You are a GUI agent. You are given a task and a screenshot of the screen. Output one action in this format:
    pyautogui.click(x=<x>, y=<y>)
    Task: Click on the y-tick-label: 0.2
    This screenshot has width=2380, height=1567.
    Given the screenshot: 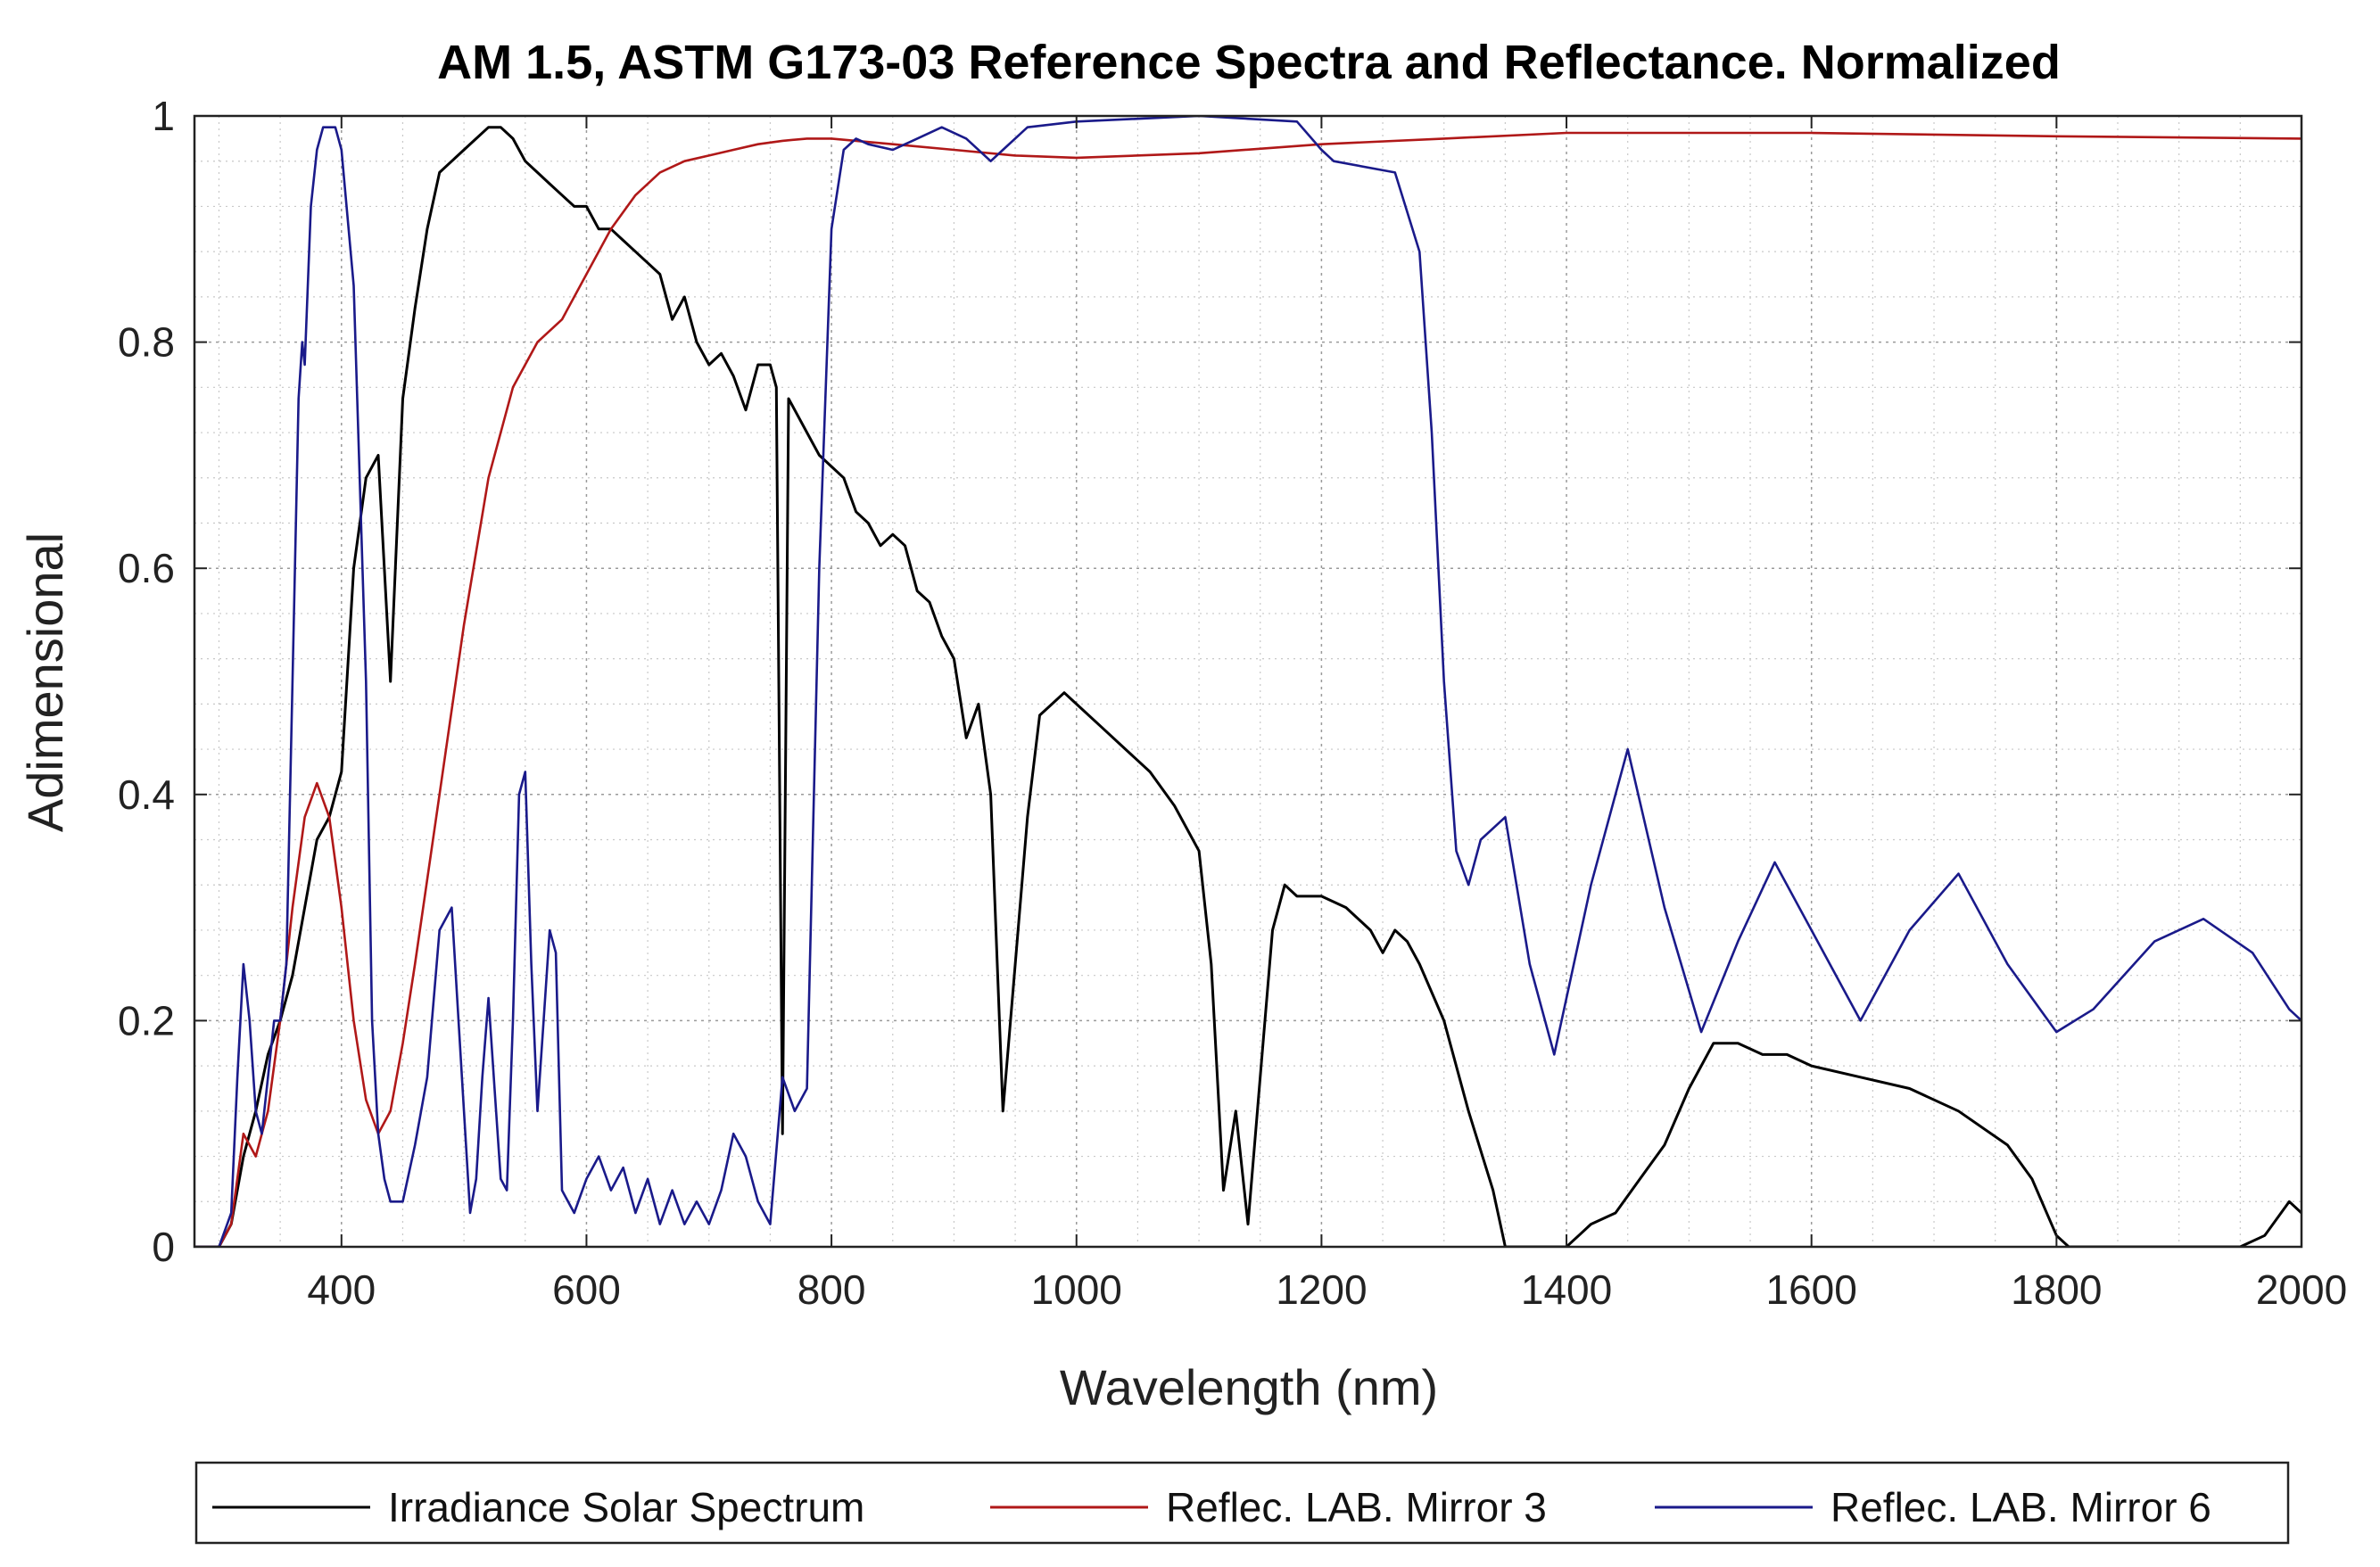 What is the action you would take?
    pyautogui.click(x=146, y=1020)
    